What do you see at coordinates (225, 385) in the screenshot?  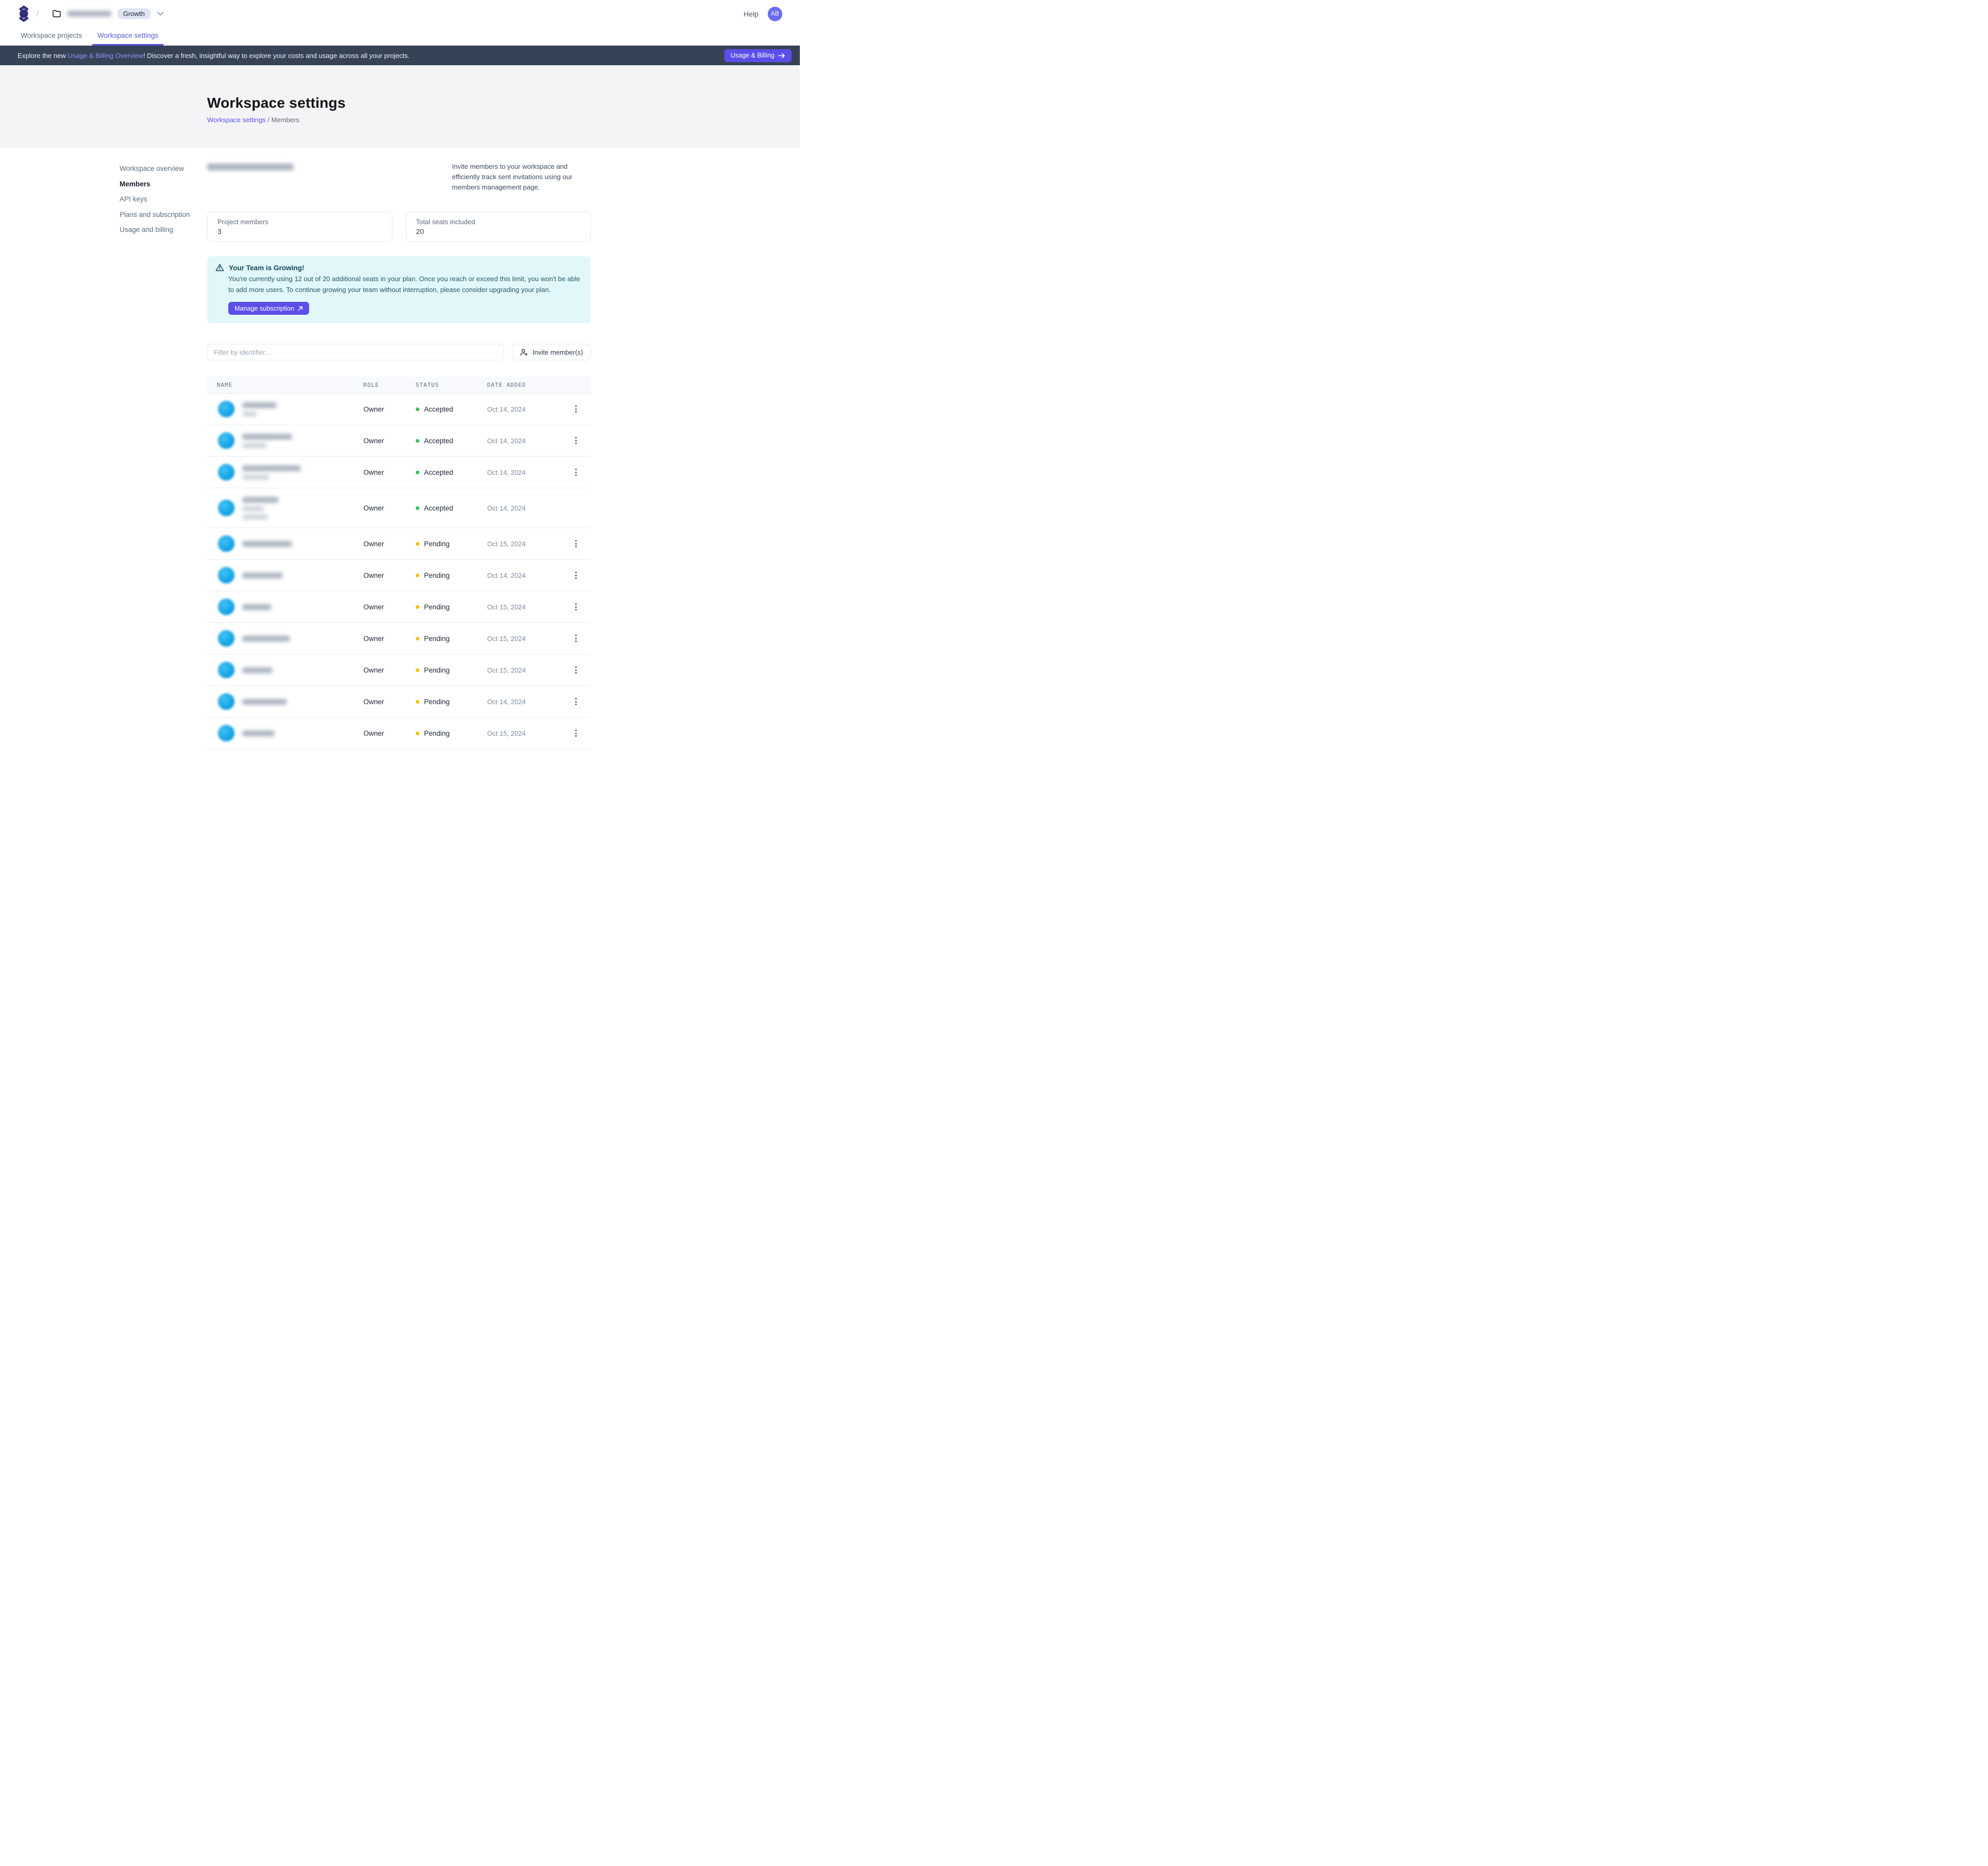 I see `column-header-name: NAME` at bounding box center [225, 385].